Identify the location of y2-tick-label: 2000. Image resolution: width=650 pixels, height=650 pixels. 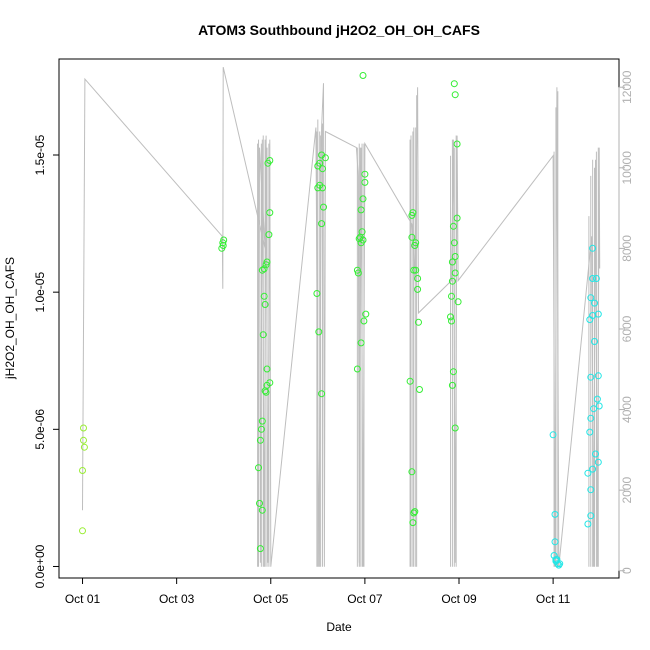
(627, 490).